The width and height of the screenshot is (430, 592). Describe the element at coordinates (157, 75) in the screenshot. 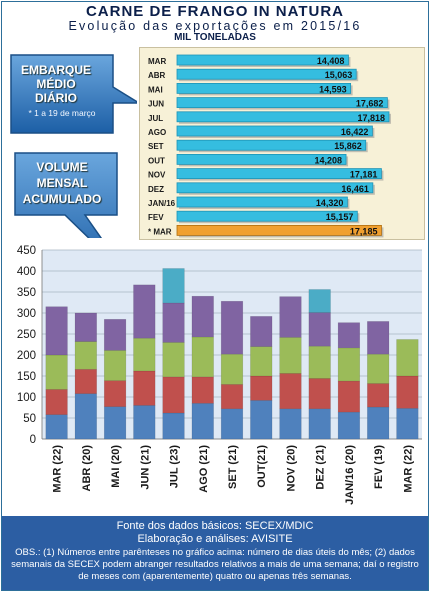

I see `daily-category-label: ABR` at that location.